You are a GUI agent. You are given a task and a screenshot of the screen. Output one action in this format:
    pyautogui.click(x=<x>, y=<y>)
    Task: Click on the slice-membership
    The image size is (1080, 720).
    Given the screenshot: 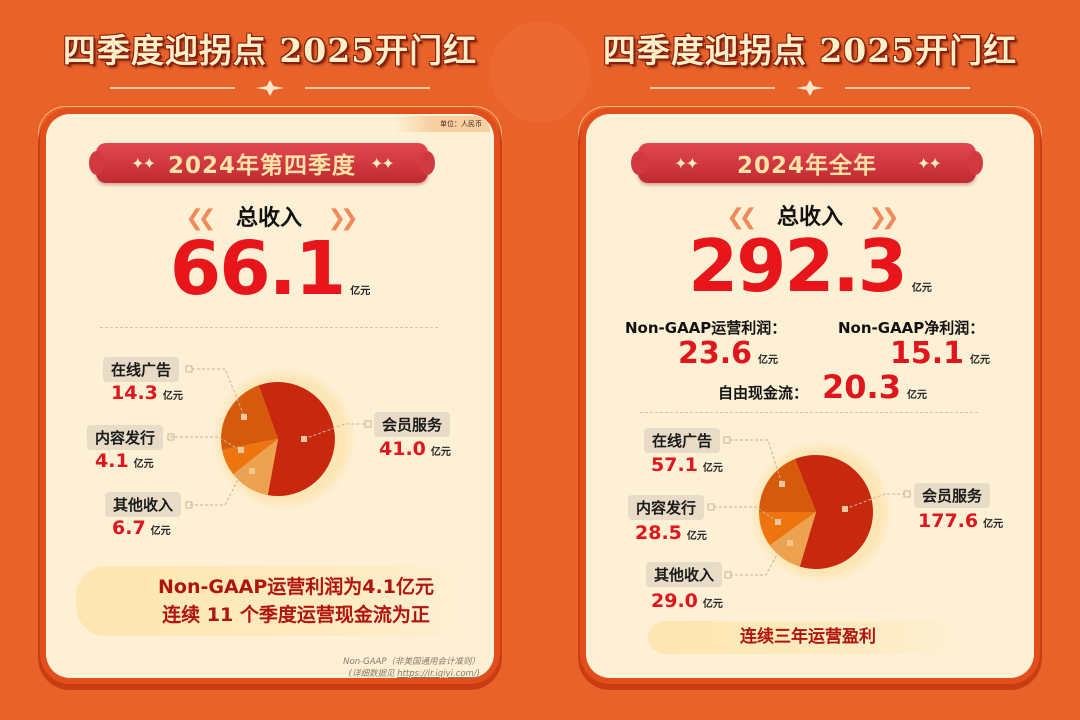 What is the action you would take?
    pyautogui.click(x=296, y=439)
    